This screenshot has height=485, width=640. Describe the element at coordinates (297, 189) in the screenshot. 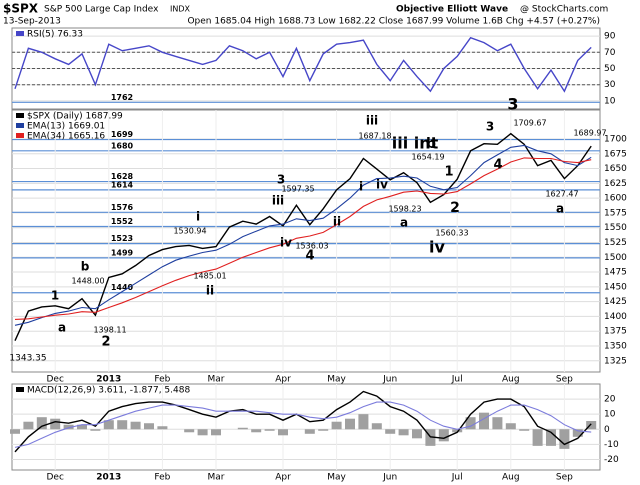

I see `wave-label: 1597.35` at that location.